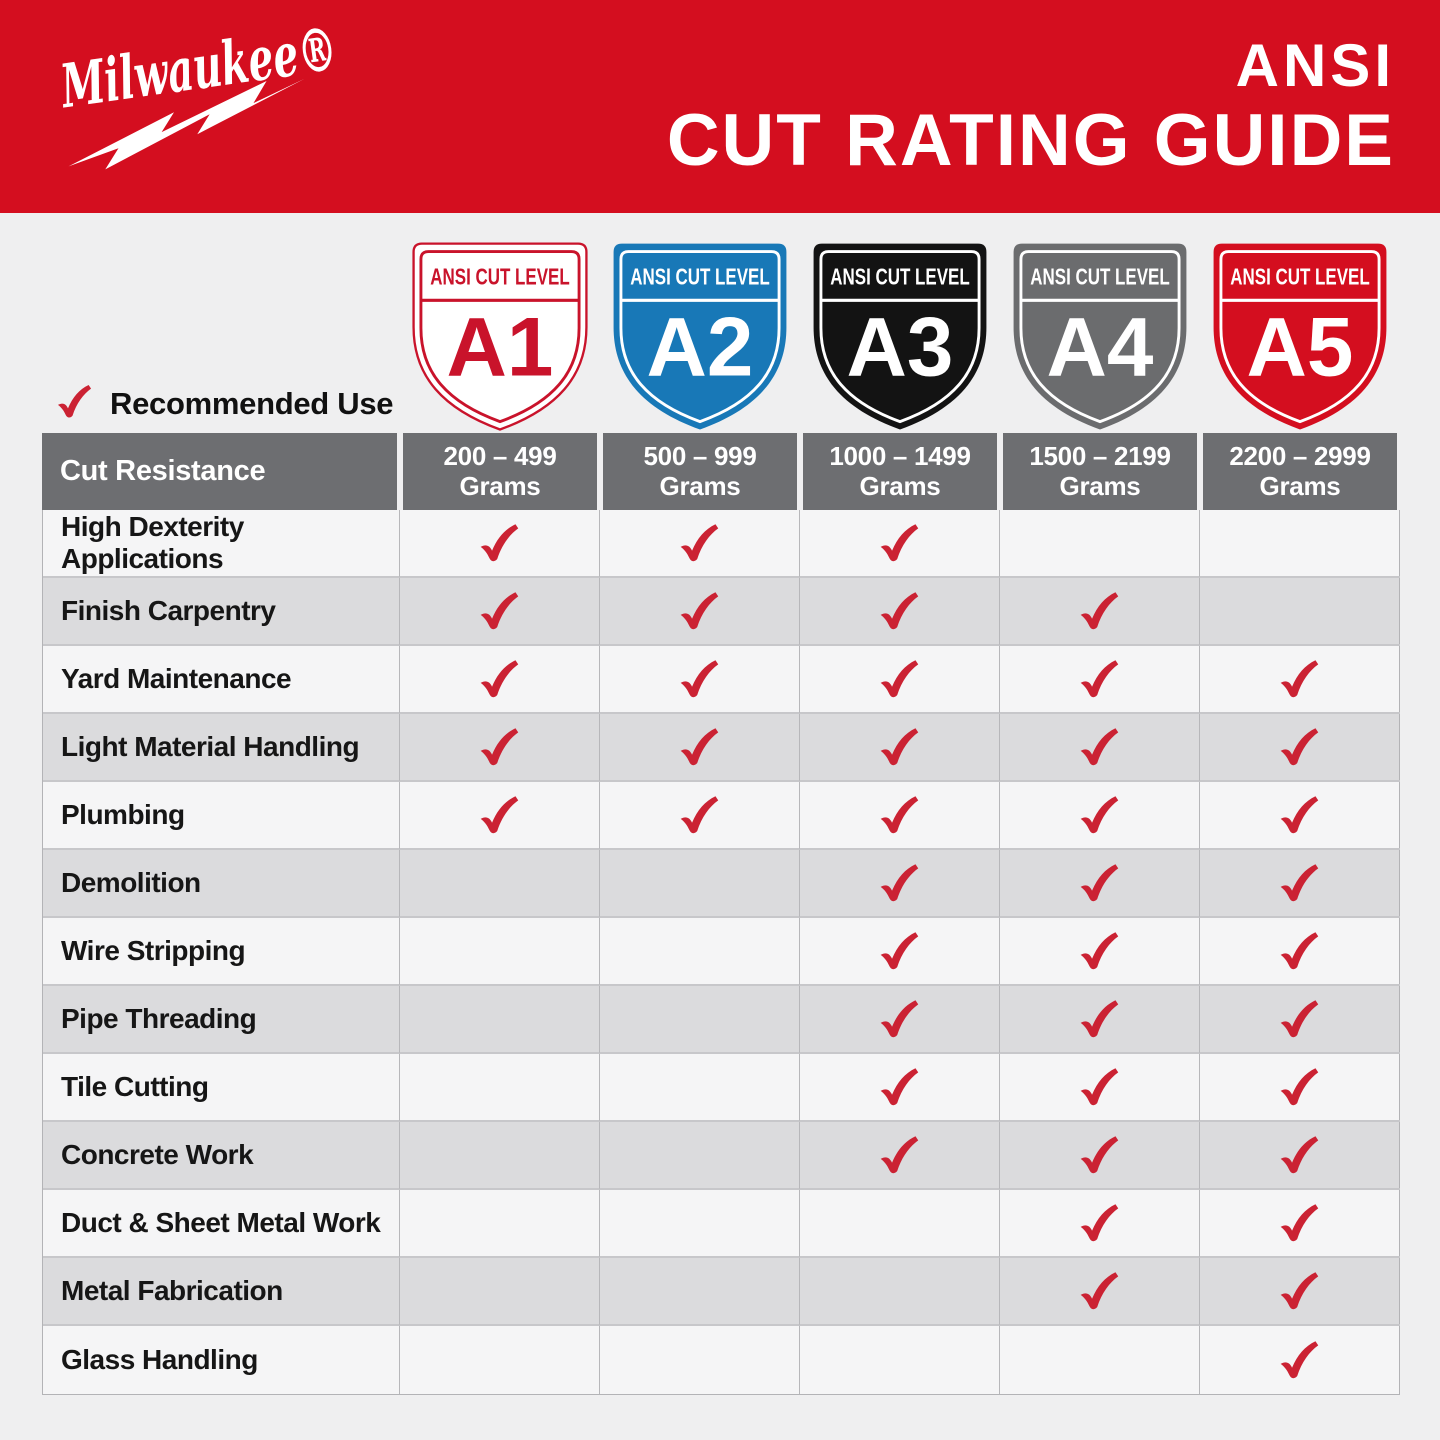 This screenshot has width=1440, height=1440. Describe the element at coordinates (221, 1156) in the screenshot. I see `row-label: Concrete Work` at that location.